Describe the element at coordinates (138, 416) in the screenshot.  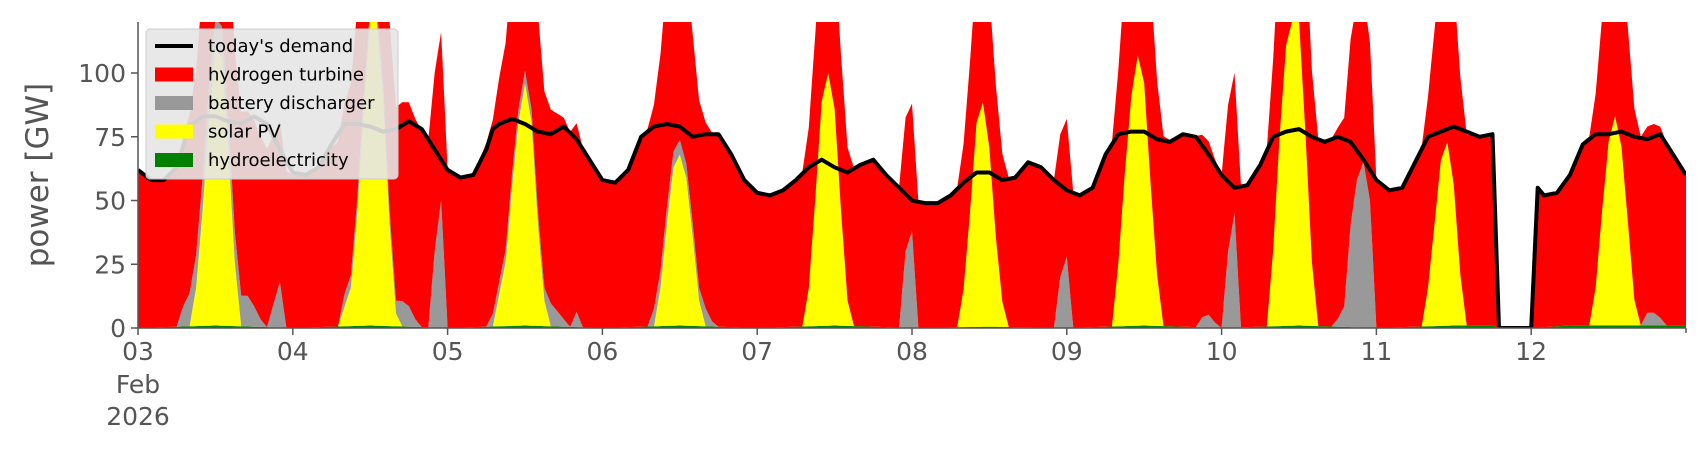
I see `x-tick-sublabel: 2026` at that location.